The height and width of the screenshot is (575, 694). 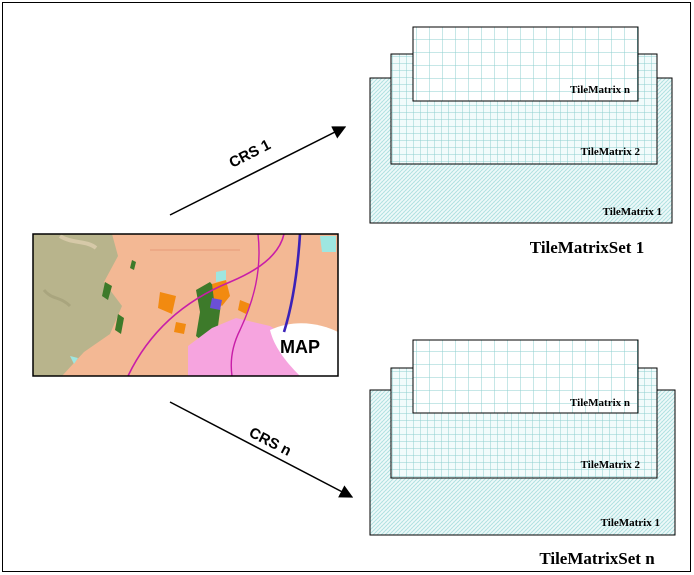 I want to click on map-image, so click(x=185, y=305).